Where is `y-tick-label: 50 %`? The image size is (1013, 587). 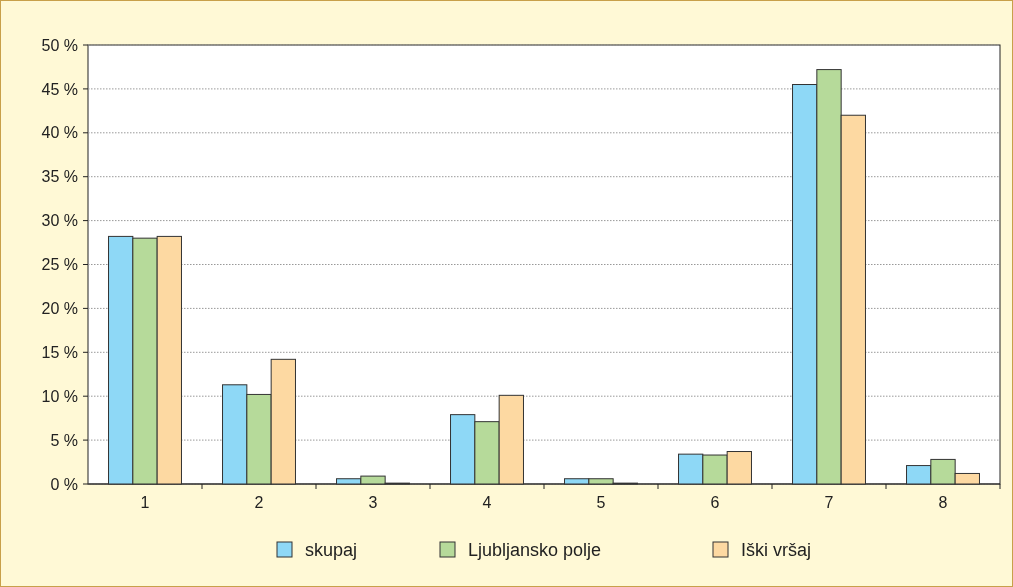
y-tick-label: 50 % is located at coordinates (59, 45).